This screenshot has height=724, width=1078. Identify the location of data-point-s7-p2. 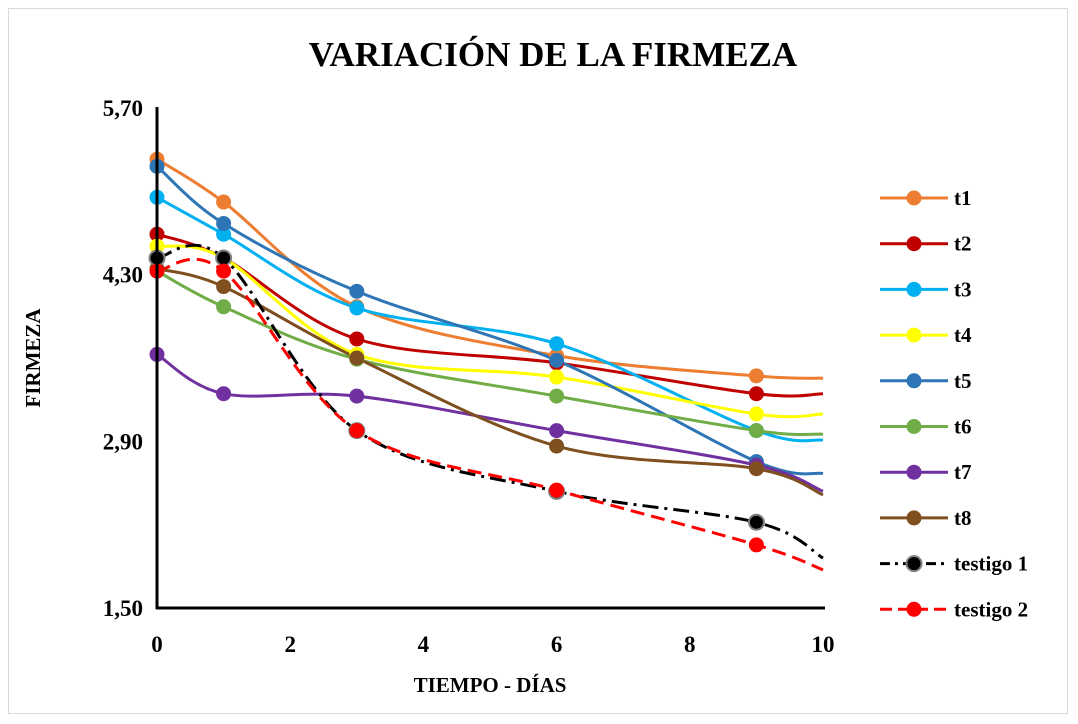
(224, 394).